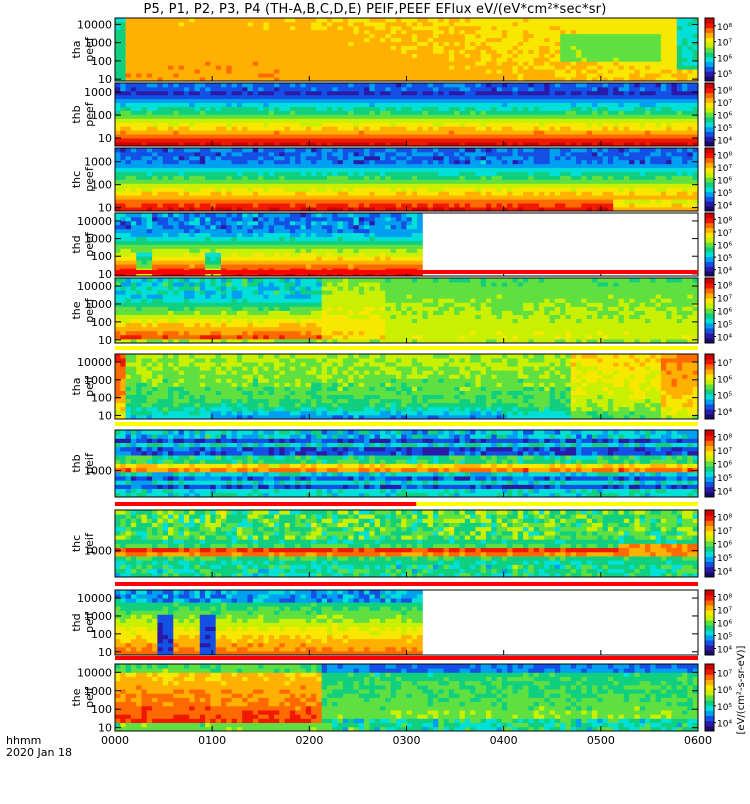 The image size is (750, 804). What do you see at coordinates (406, 179) in the screenshot?
I see `spectrogram-cells-thc-peef` at bounding box center [406, 179].